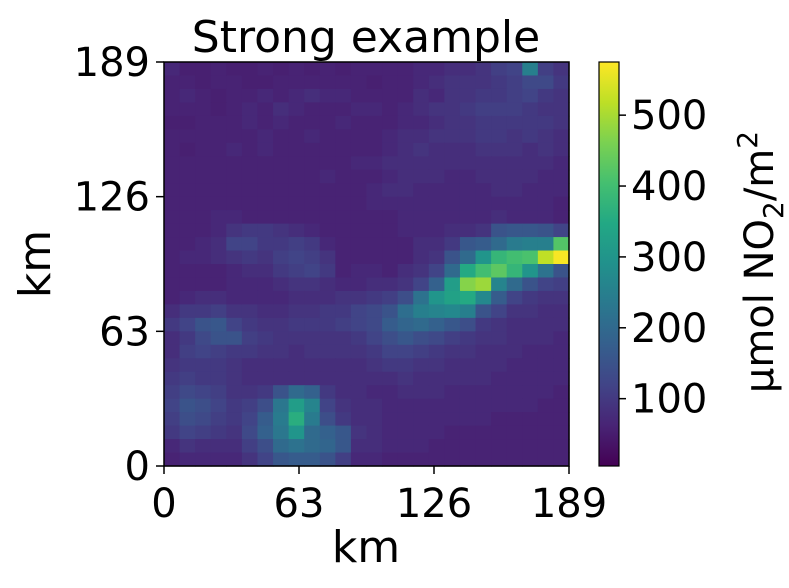 This screenshot has width=789, height=588. I want to click on colorbar-tick-label: 300, so click(669, 258).